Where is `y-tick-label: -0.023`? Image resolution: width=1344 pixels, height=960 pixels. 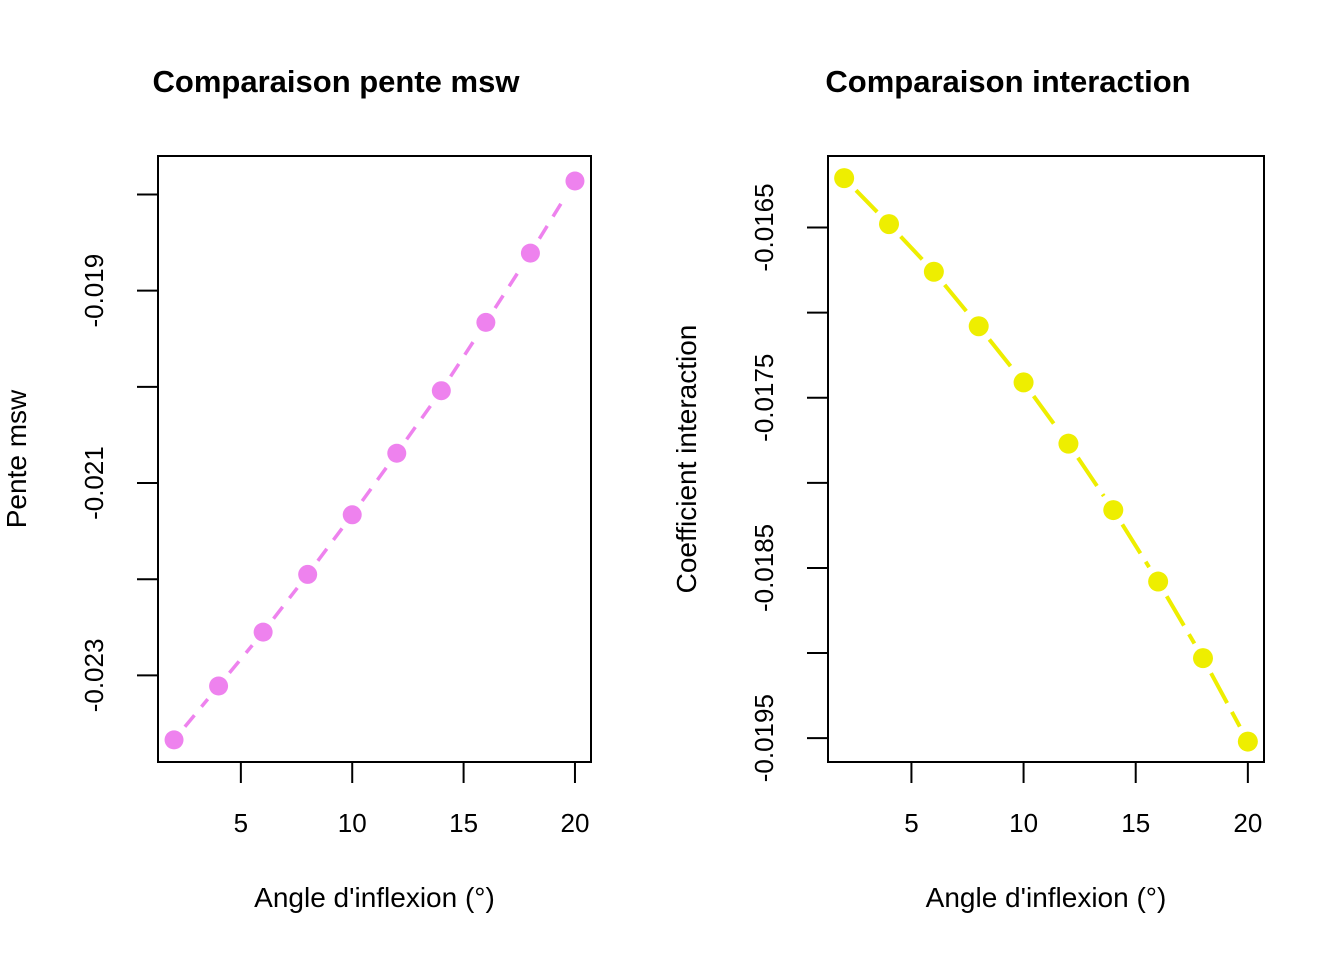
y-tick-label: -0.023 is located at coordinates (94, 676).